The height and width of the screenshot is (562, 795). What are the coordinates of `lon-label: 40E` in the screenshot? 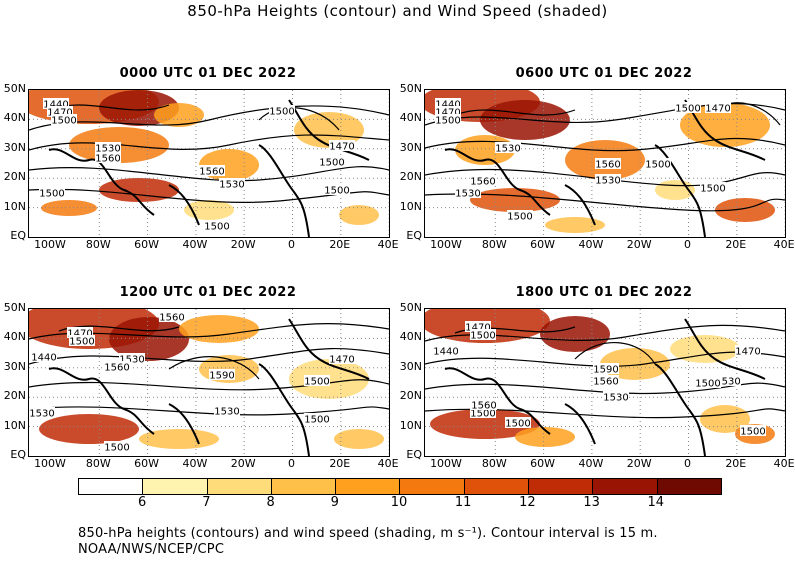 It's located at (388, 463).